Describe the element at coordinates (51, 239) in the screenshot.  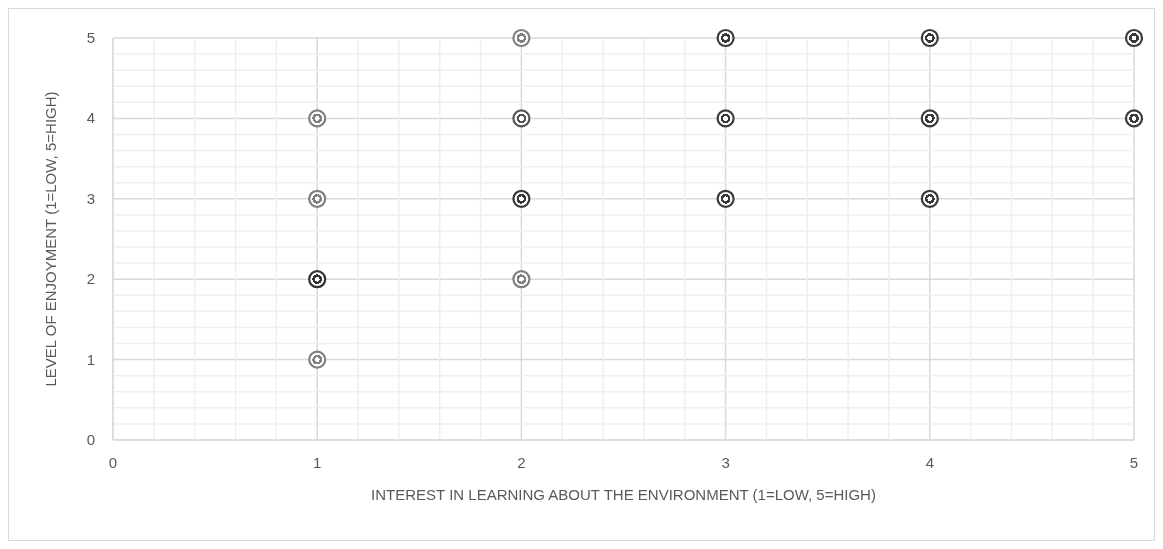
I see `y-axis-title: LEVEL OF ENJOYMENT (1=LOW, 5=HIGH)` at that location.